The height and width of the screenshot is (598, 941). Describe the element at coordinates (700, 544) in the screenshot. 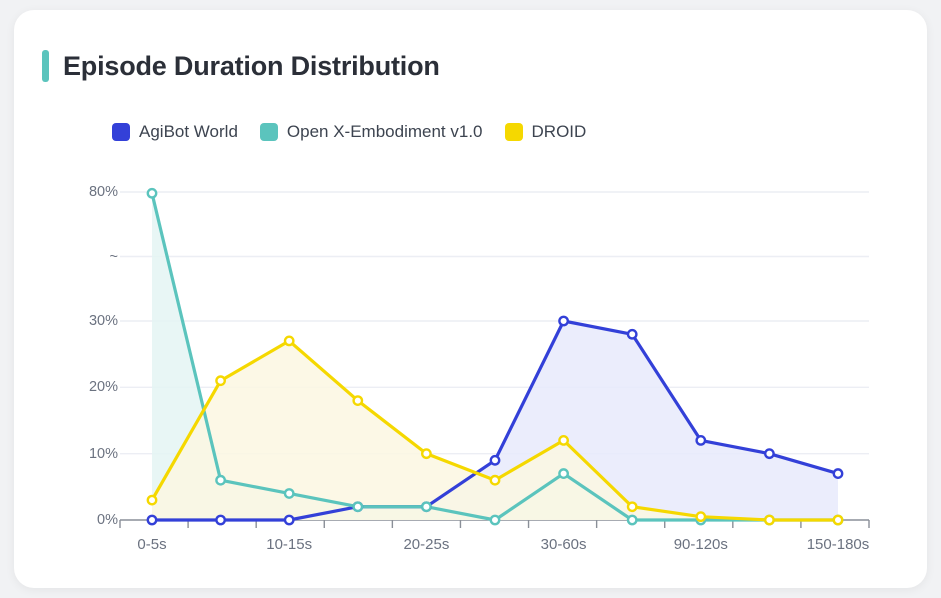

I see `x-axis-tick-label: 90-120s` at that location.